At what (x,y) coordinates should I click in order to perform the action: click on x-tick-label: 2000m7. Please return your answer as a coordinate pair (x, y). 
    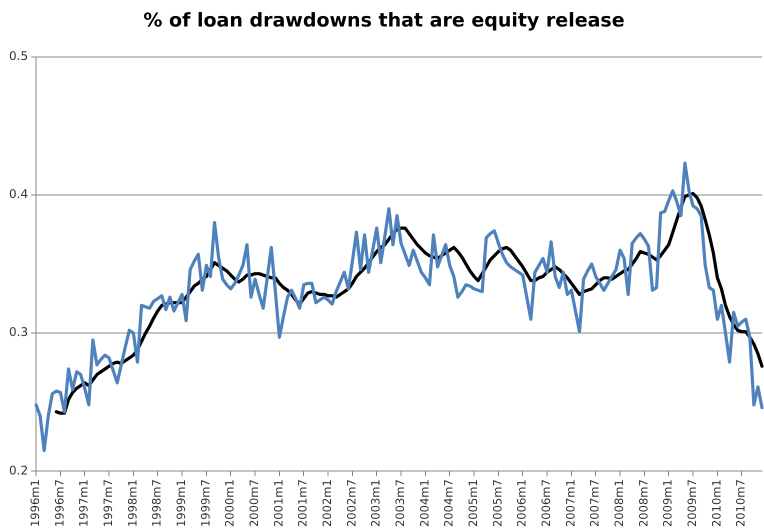
    Looking at the image, I should click on (254, 503).